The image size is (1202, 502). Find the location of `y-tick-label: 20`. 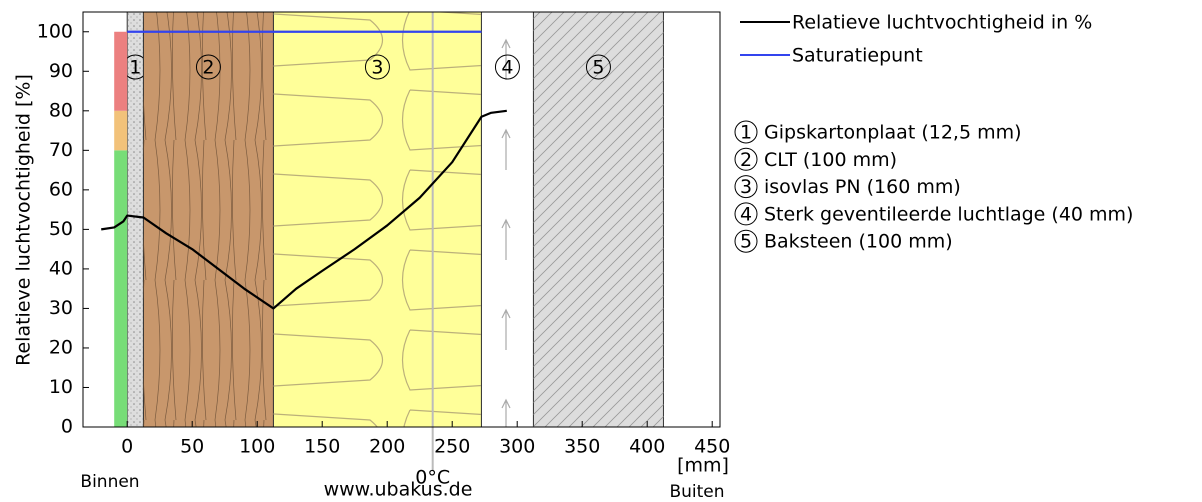

y-tick-label: 20 is located at coordinates (61, 347).